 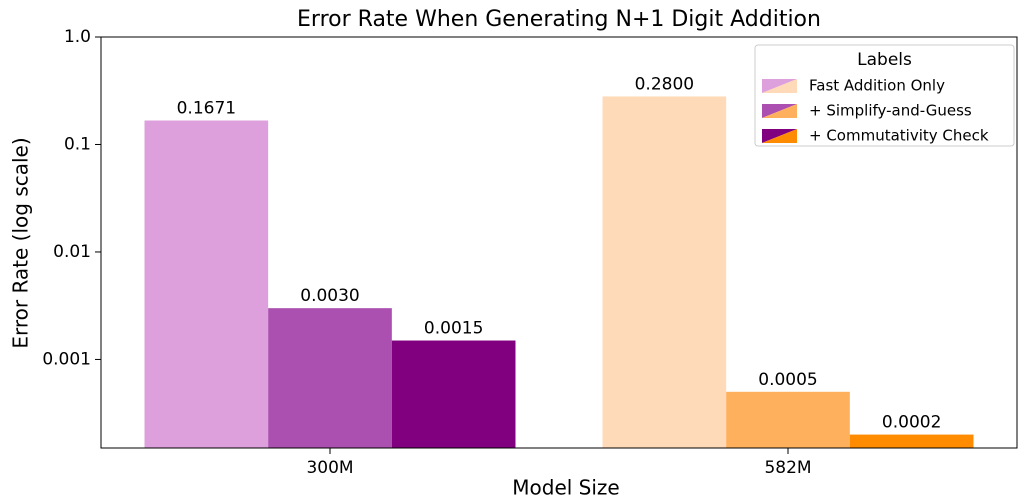 I want to click on legend-title: Labels, so click(x=884, y=60).